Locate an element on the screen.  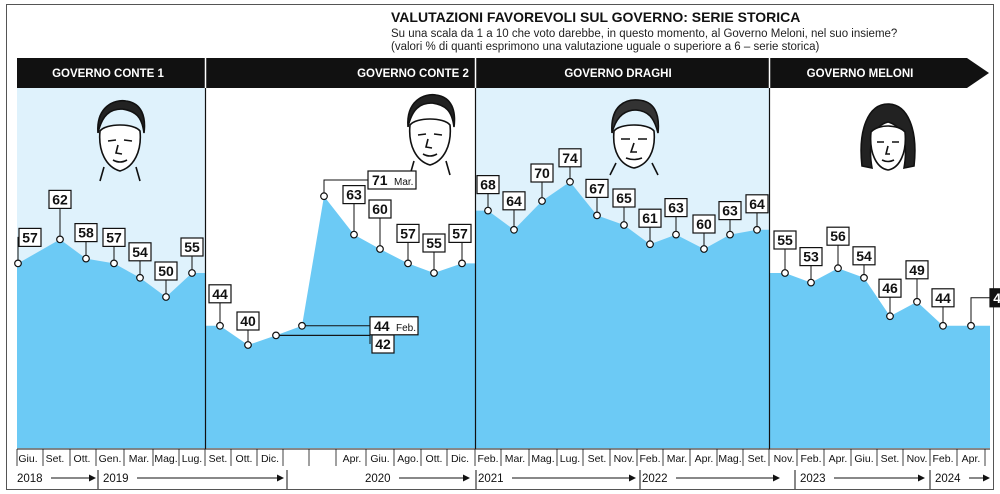
point-2-10-label: 57 is located at coordinates (460, 233).